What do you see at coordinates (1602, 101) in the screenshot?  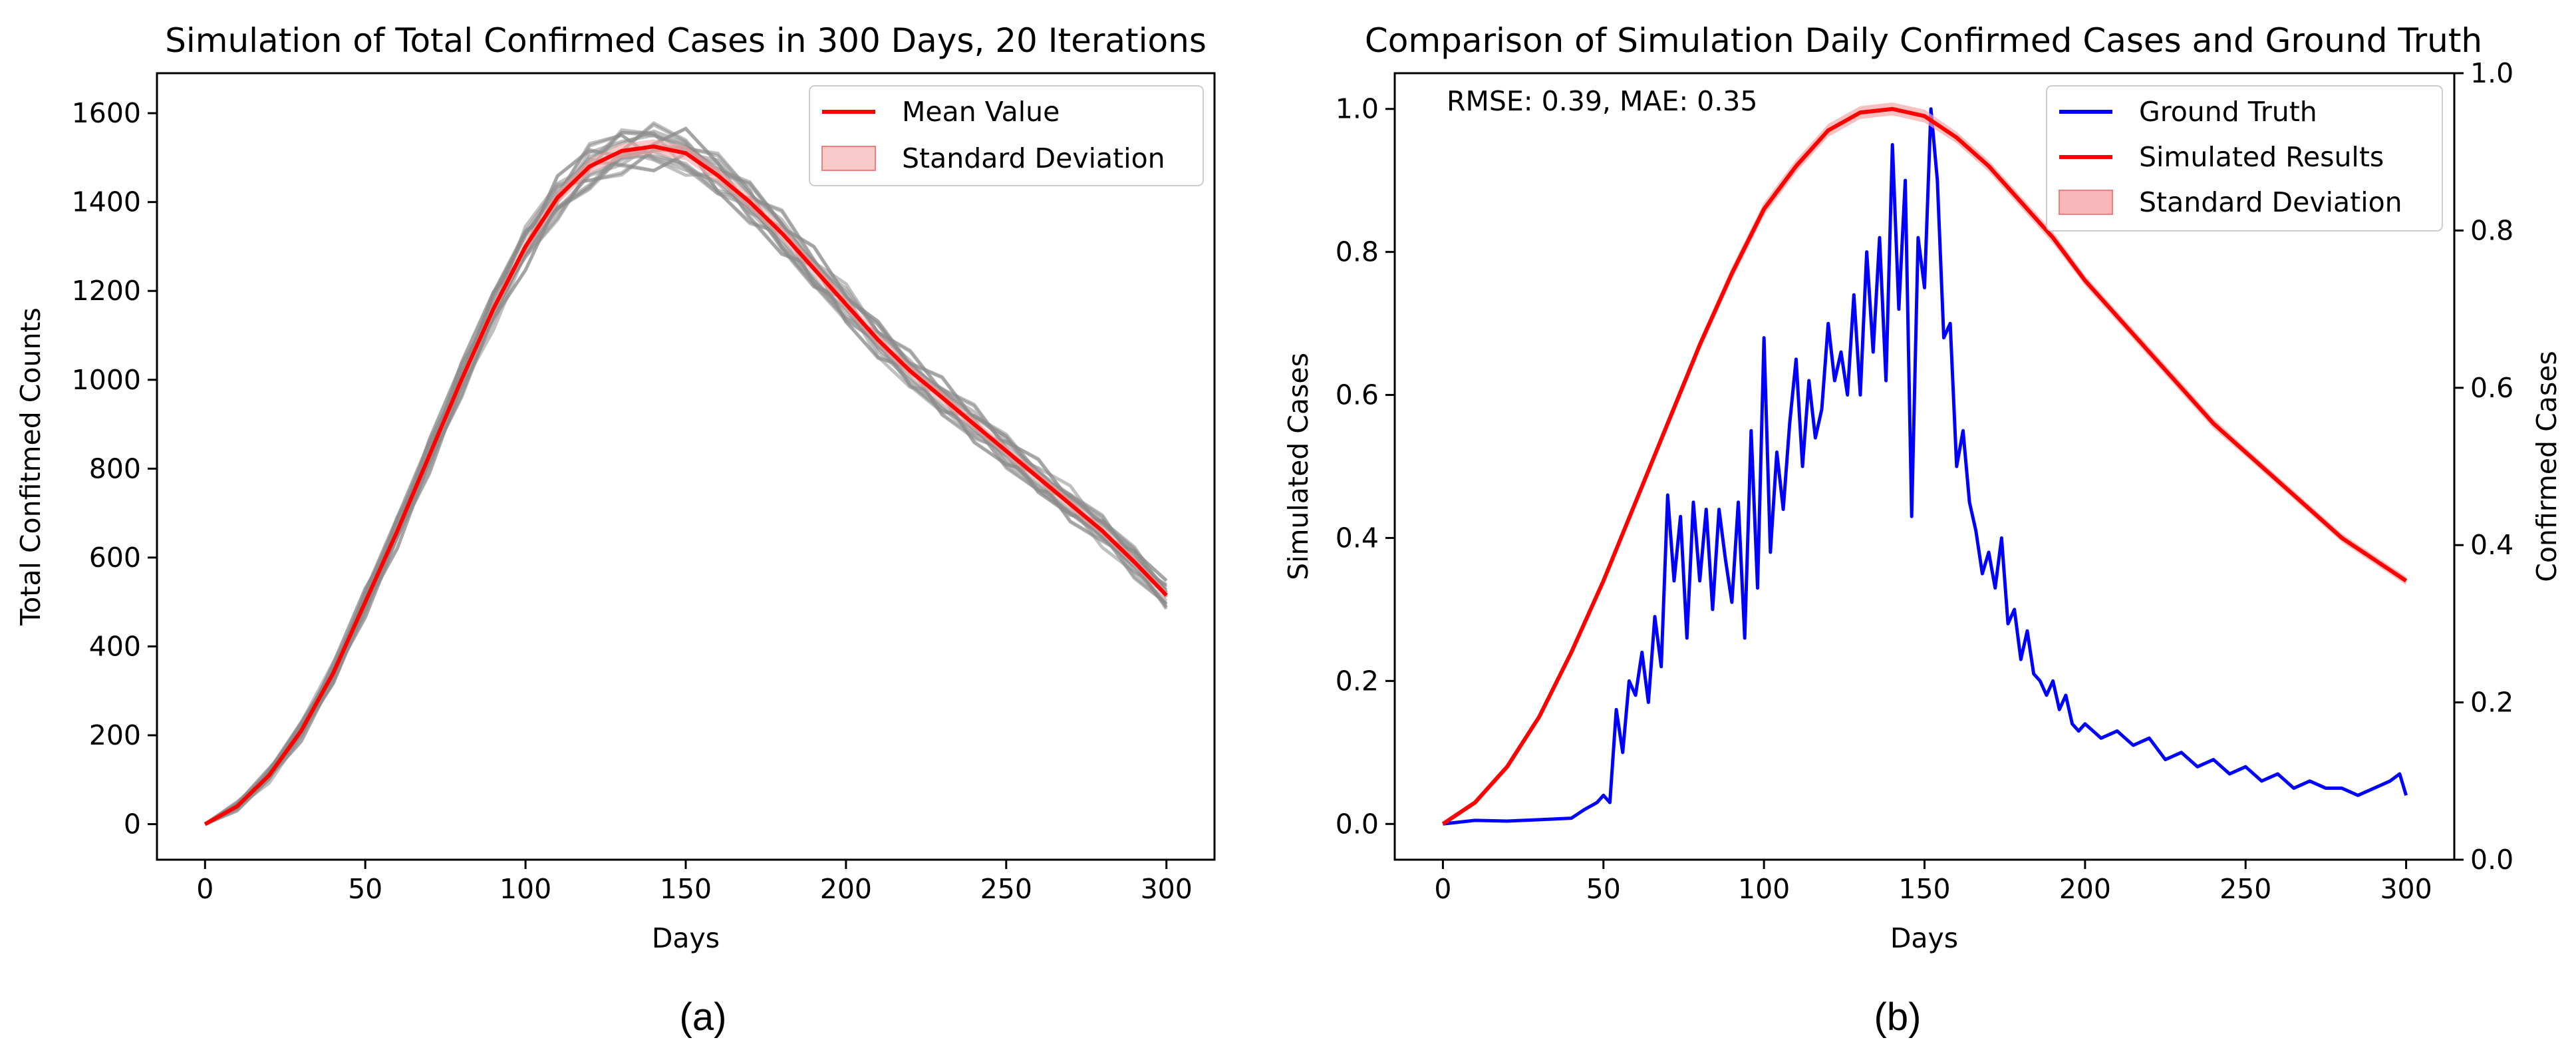 I see `panel-b-metrics-annotation: RMSE: 0.39, MAE: 0.35` at bounding box center [1602, 101].